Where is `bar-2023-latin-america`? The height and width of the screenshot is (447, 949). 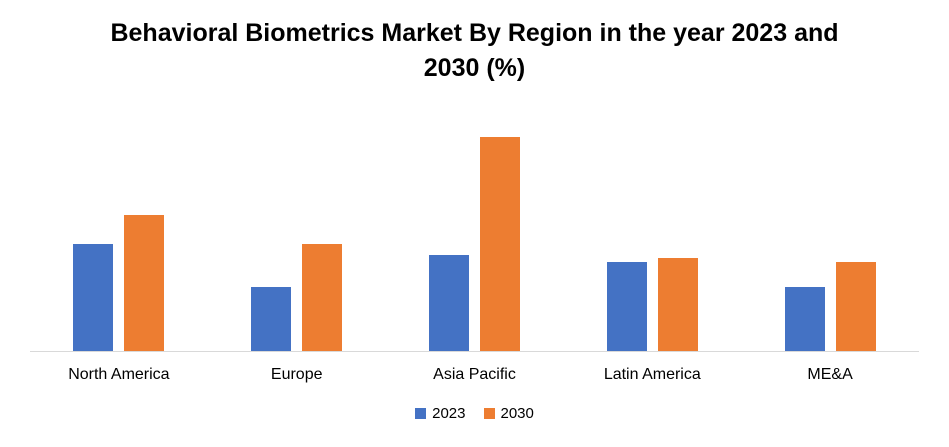 bar-2023-latin-america is located at coordinates (626, 306).